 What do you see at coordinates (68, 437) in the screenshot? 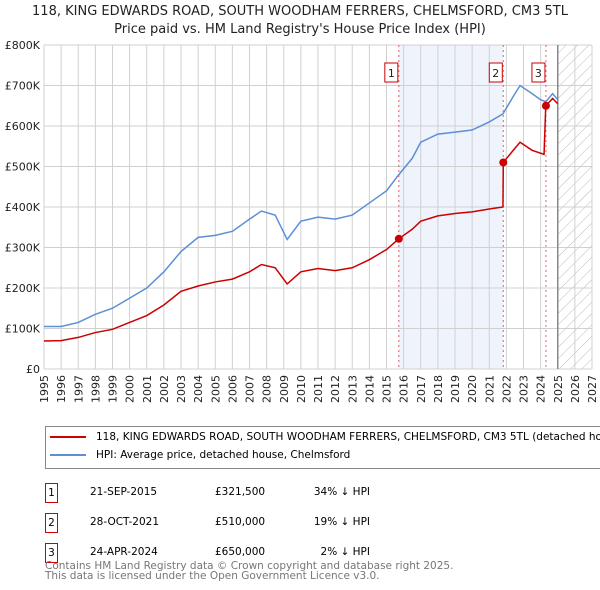
I see `legend-red-line` at bounding box center [68, 437].